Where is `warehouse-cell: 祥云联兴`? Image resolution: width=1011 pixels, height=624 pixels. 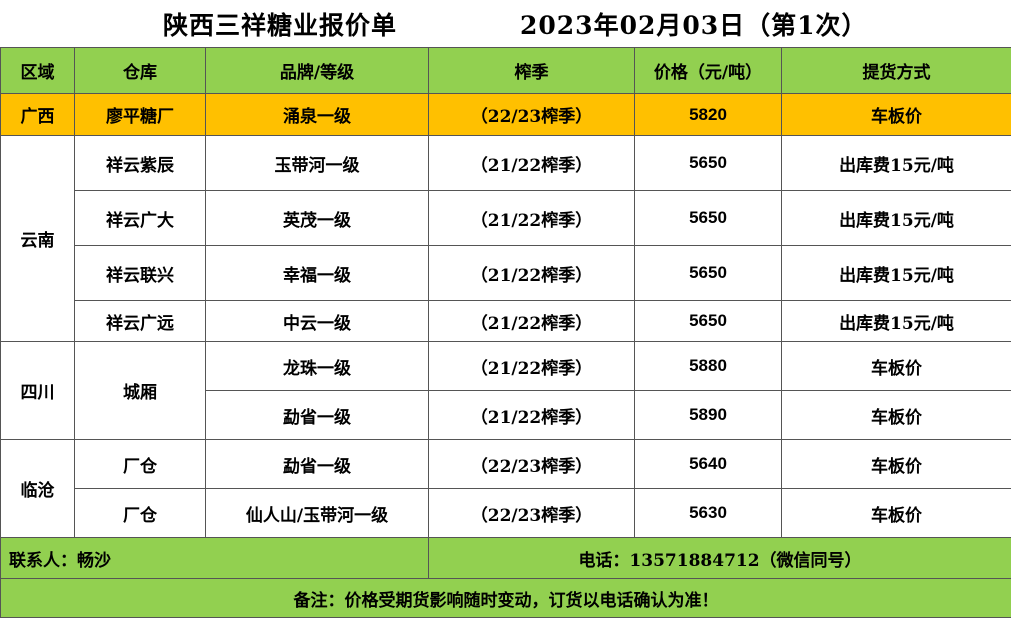 warehouse-cell: 祥云联兴 is located at coordinates (140, 273).